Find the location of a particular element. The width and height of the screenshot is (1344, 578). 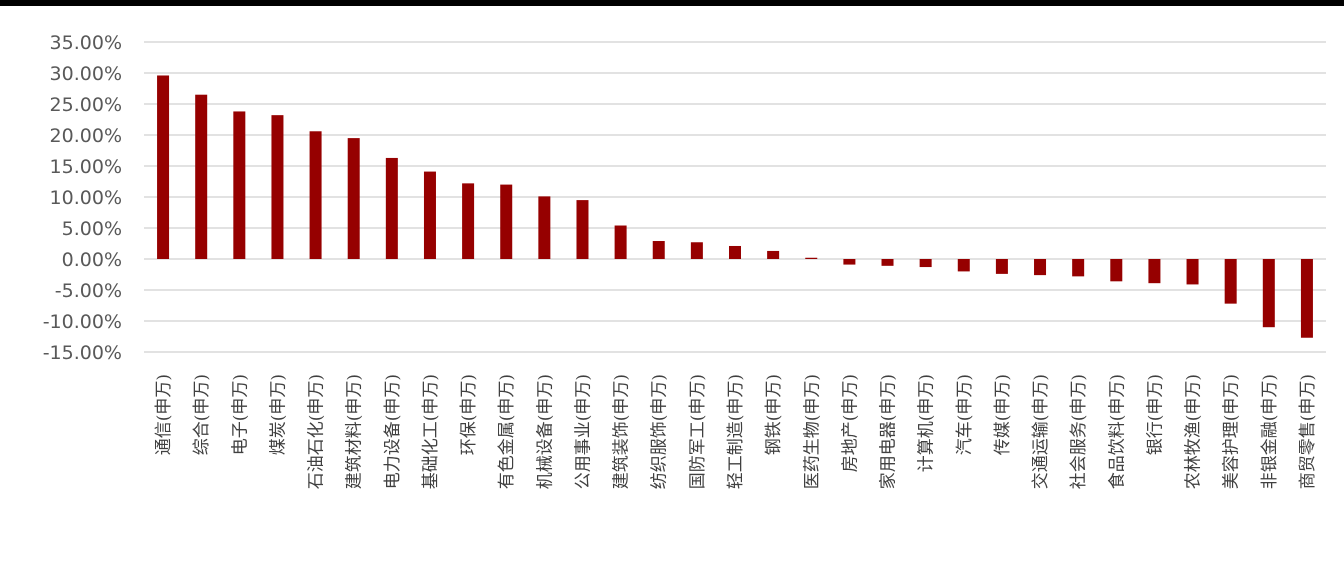

x-category-label: 社会服务(申万) is located at coordinates (1079, 431).